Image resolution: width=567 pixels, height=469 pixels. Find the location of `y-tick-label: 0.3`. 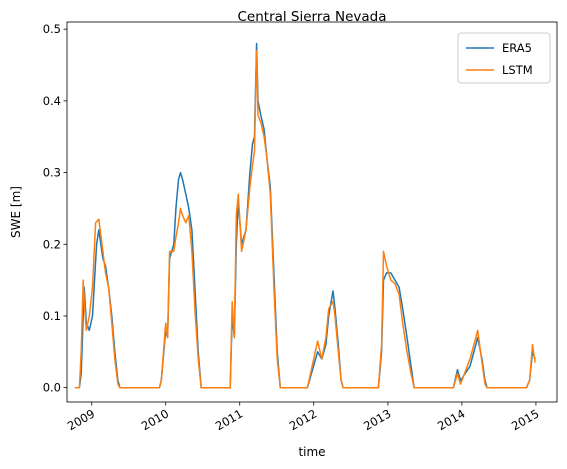

y-tick-label: 0.3 is located at coordinates (52, 173).